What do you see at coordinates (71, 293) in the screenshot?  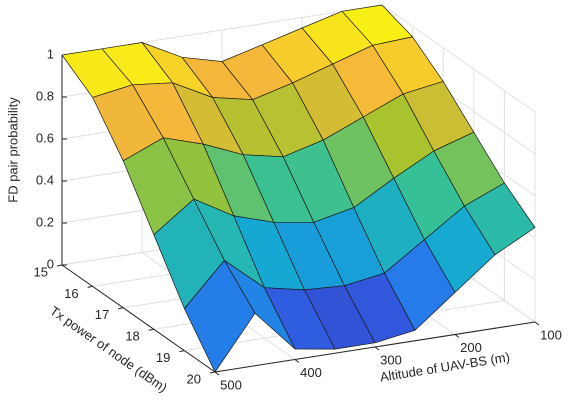 I see `y-tick-label: 16` at bounding box center [71, 293].